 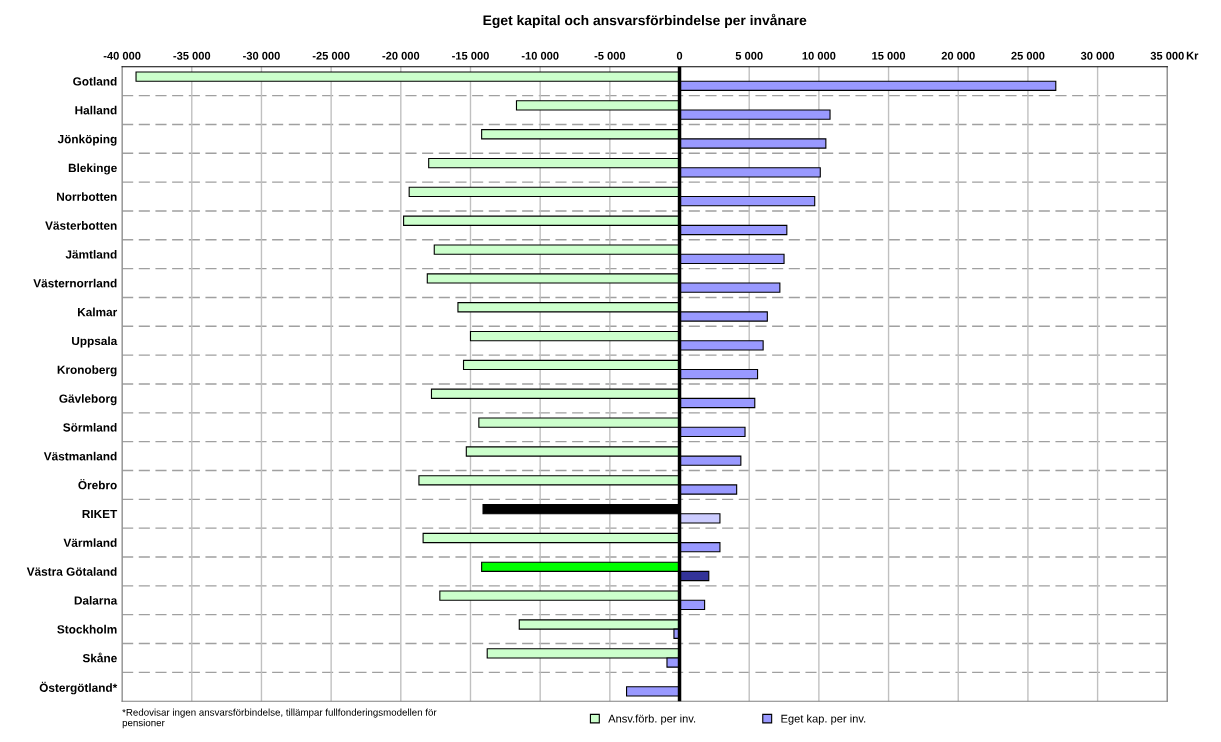 What do you see at coordinates (540, 55) in the screenshot?
I see `x-tick-label: -10 000` at bounding box center [540, 55].